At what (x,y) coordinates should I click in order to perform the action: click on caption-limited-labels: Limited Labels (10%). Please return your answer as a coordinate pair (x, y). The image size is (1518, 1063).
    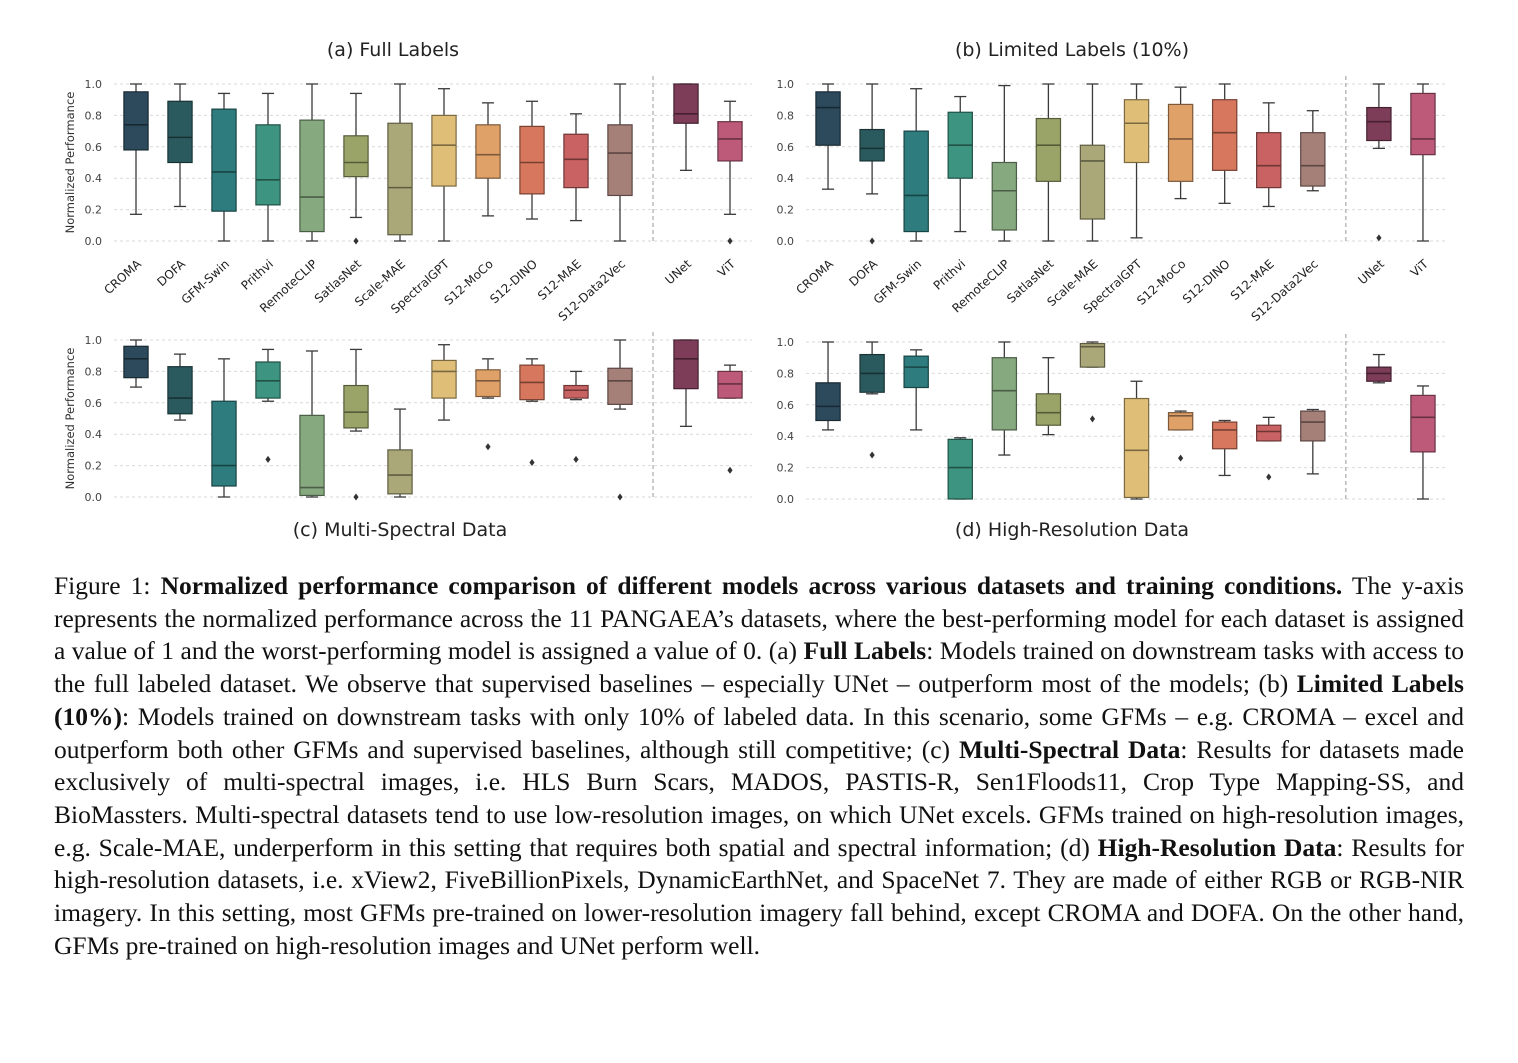
    Looking at the image, I should click on (759, 700).